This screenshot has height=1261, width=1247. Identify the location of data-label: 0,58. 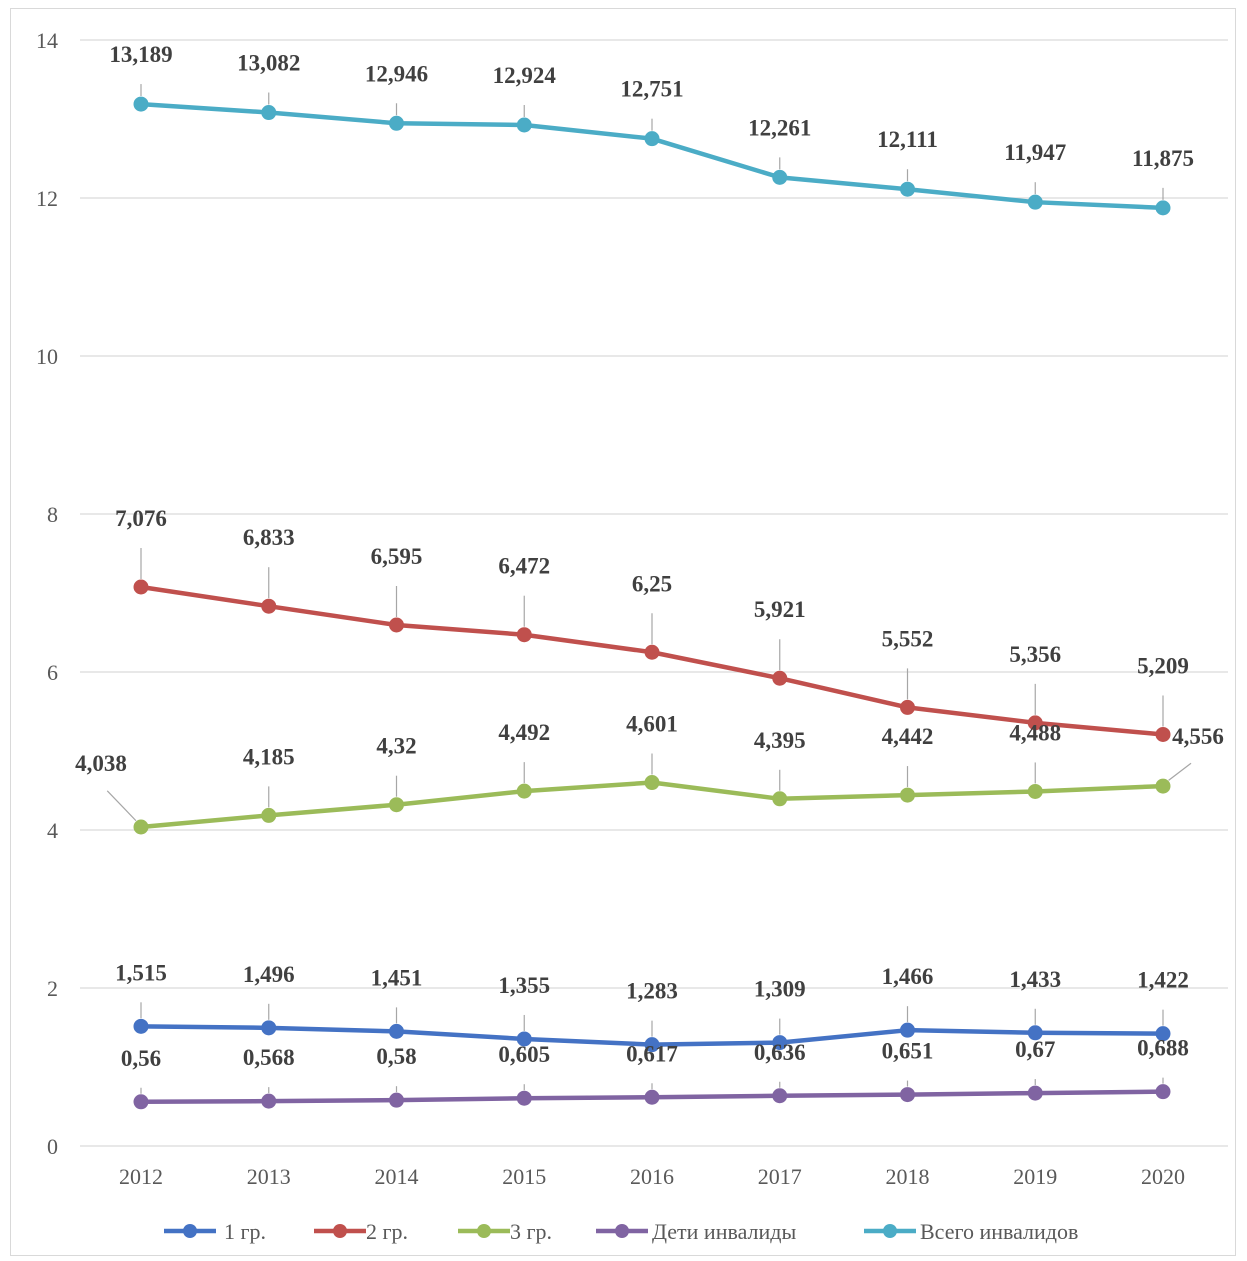
(396, 1056).